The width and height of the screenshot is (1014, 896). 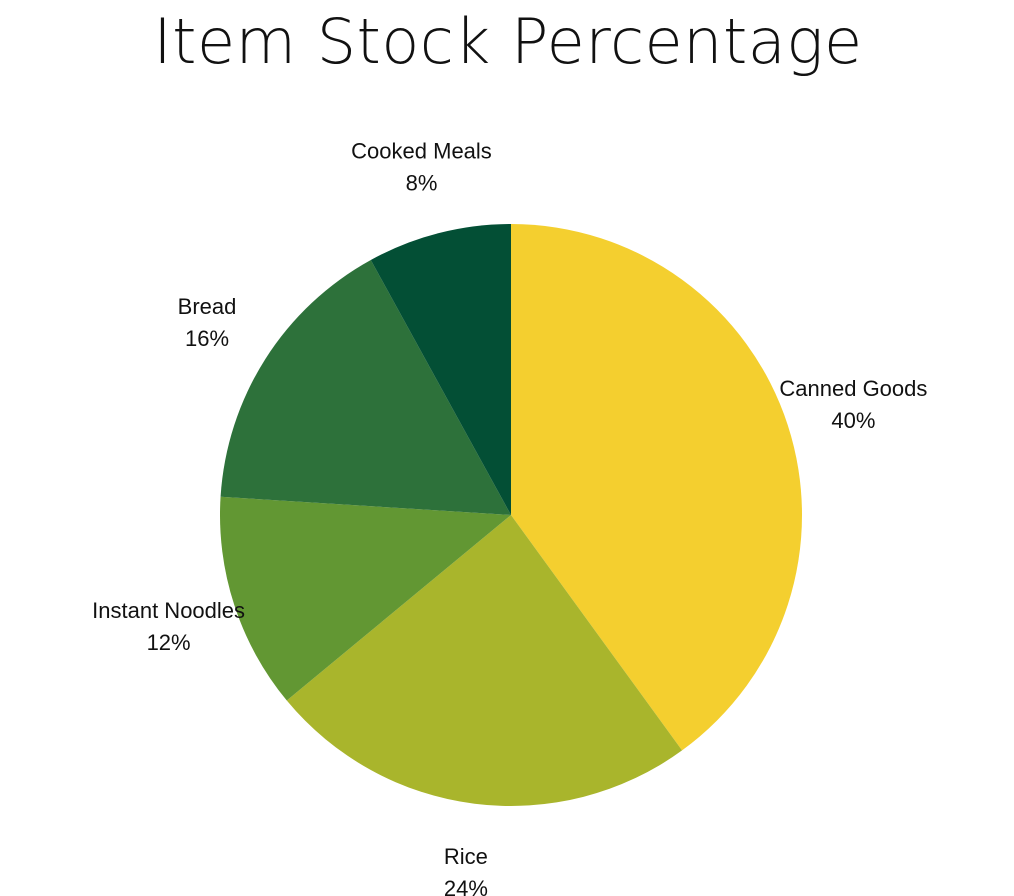 I want to click on slice-percent-cooked-meals: 8%, so click(x=422, y=182).